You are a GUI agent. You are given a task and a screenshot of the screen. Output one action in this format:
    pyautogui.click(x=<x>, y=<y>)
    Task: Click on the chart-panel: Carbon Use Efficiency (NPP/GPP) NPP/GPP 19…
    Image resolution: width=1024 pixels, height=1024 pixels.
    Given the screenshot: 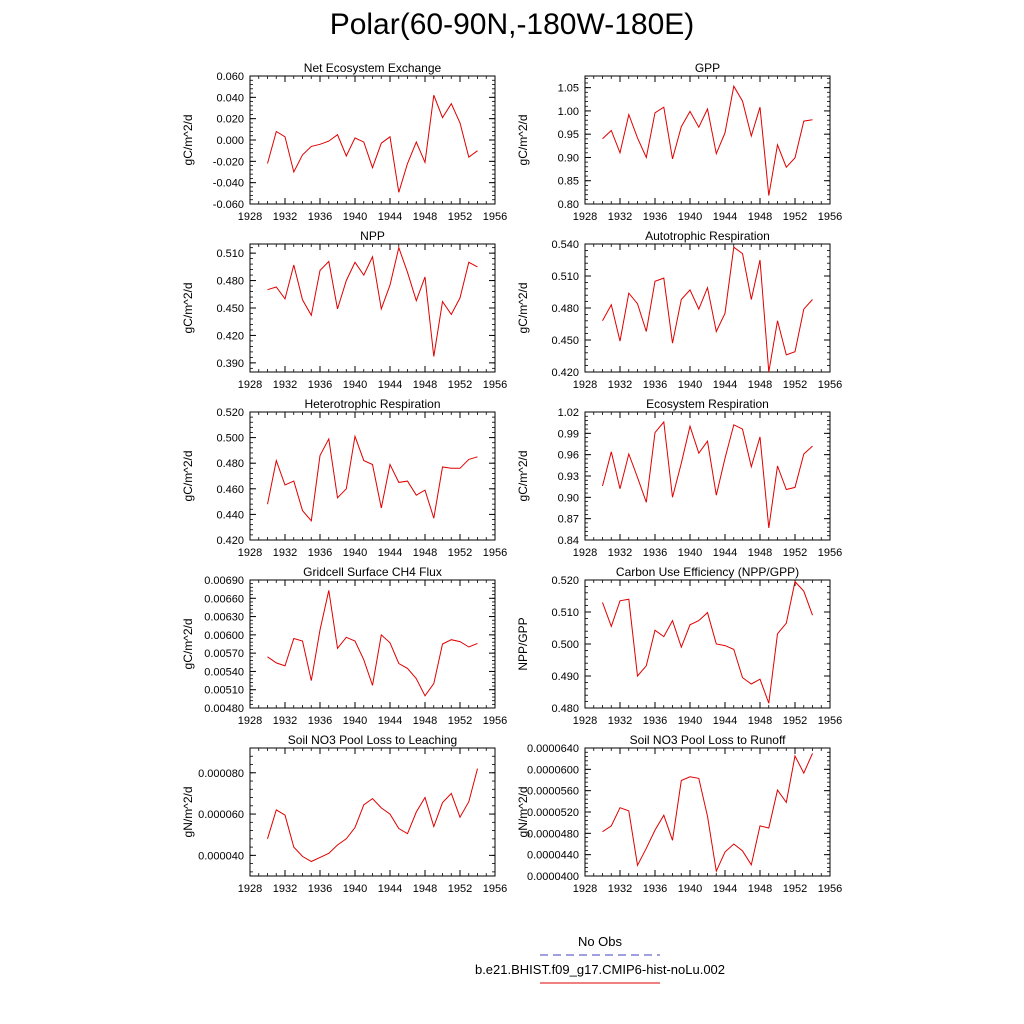 What is the action you would take?
    pyautogui.click(x=679, y=646)
    